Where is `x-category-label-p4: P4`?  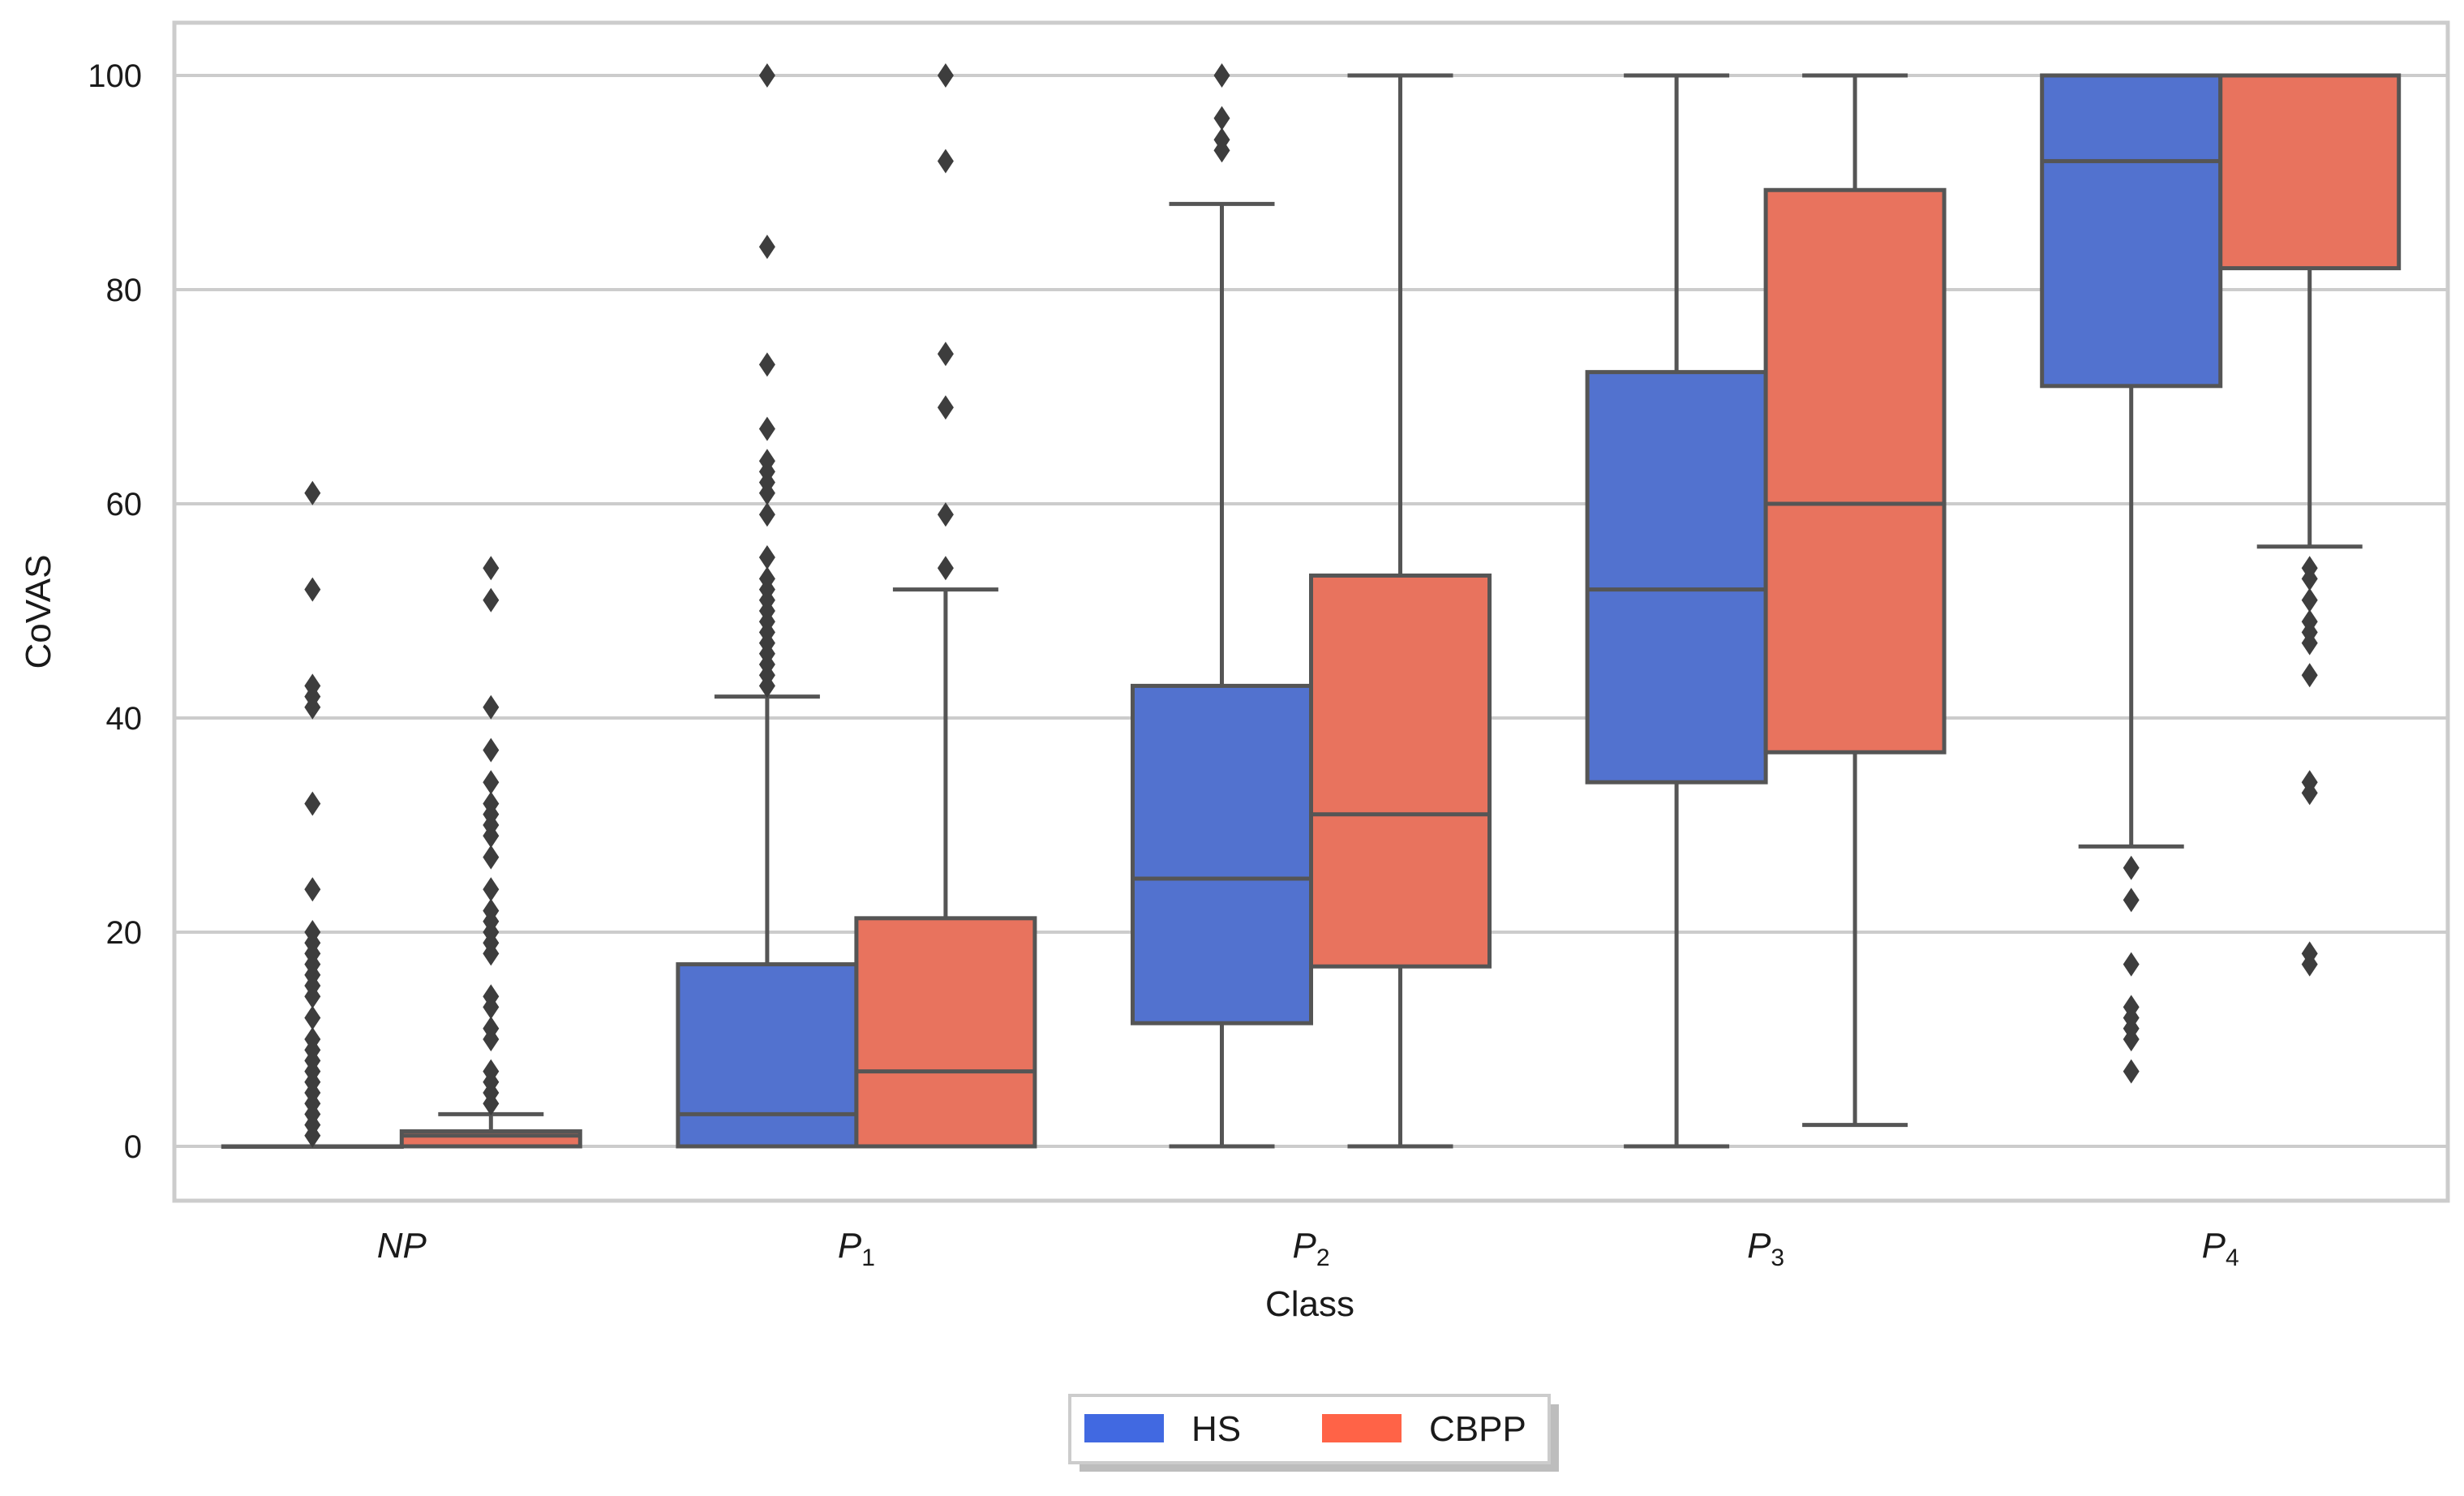
x-category-label-p4: P4 is located at coordinates (2220, 1248).